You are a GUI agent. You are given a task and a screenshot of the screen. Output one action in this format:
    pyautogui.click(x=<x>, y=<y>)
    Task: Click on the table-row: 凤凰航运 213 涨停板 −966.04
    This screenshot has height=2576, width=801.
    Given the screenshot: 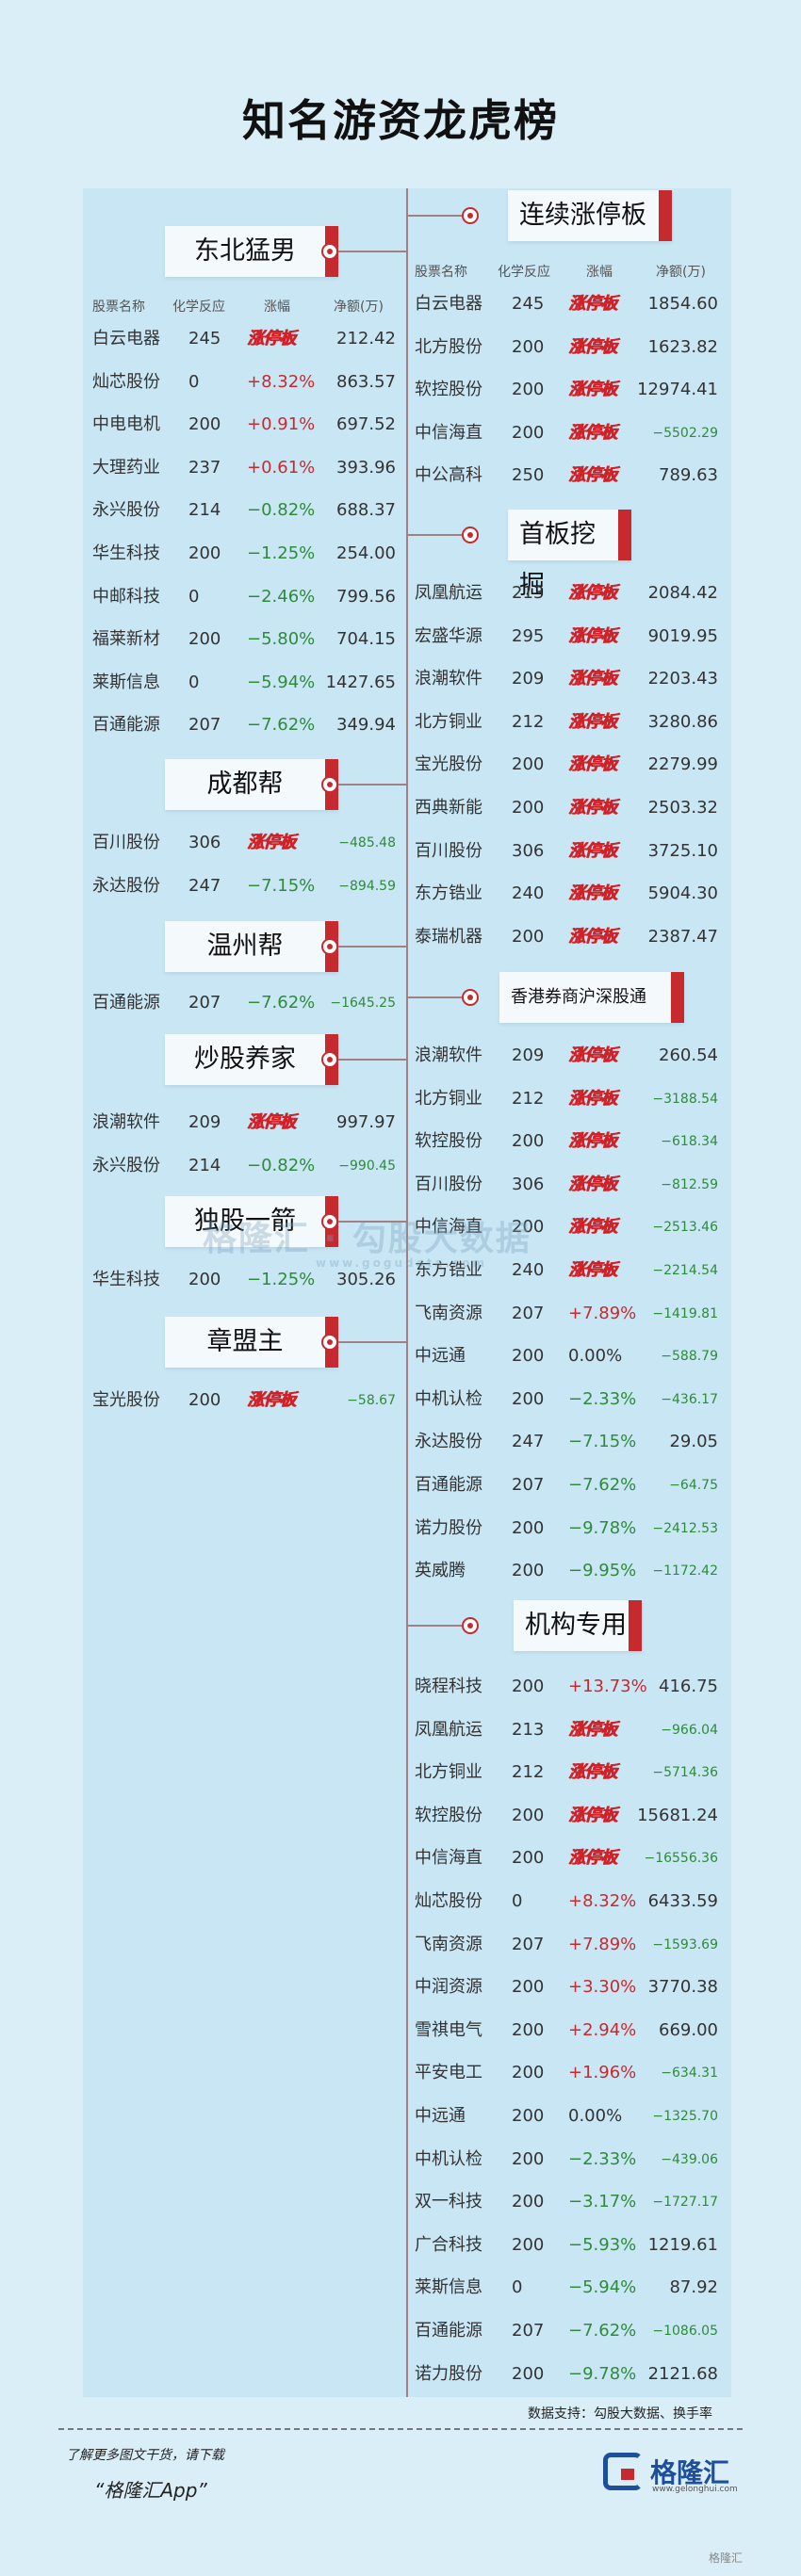 What is the action you would take?
    pyautogui.click(x=568, y=1730)
    